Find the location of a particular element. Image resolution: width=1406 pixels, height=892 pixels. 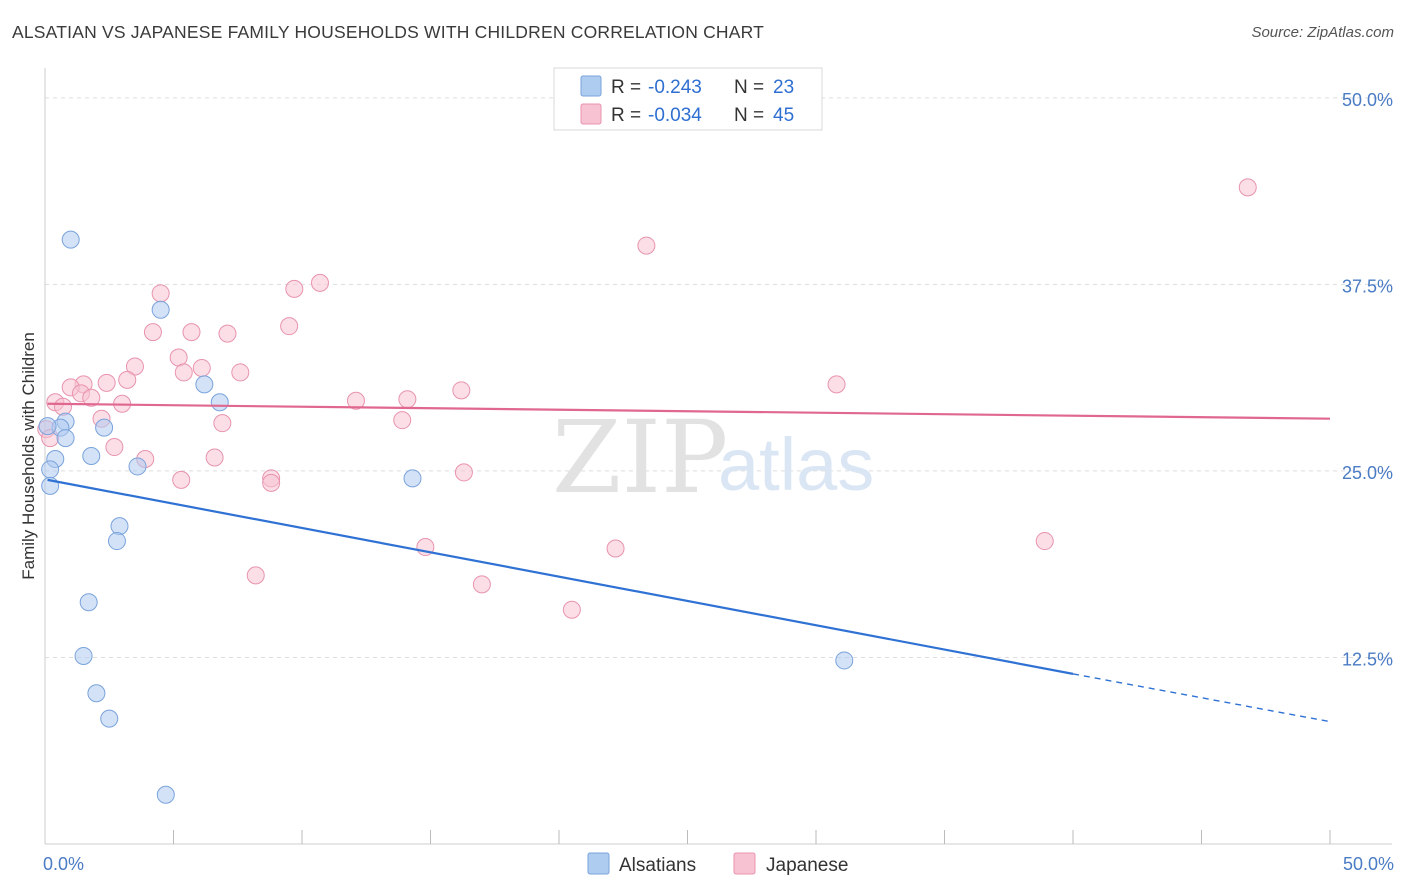

legend-n-value-1: 23 is located at coordinates (783, 87).